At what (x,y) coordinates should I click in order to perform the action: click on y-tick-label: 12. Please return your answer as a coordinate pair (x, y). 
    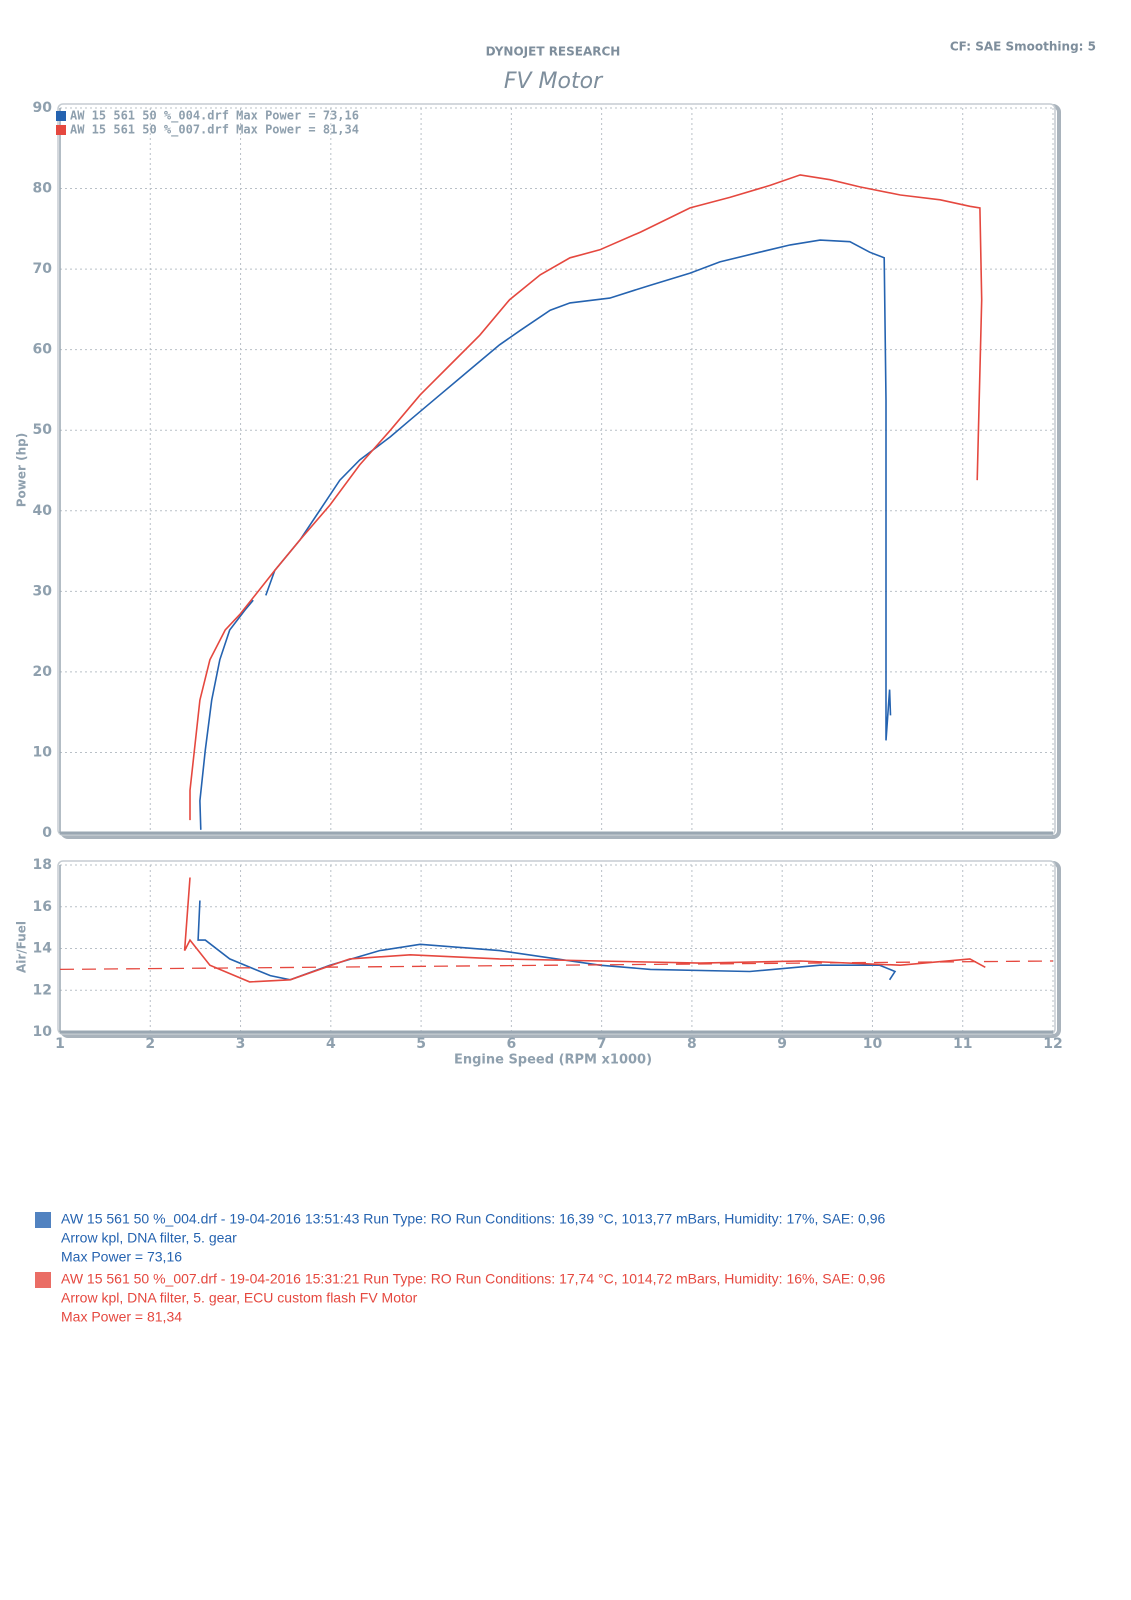
    Looking at the image, I should click on (42, 990).